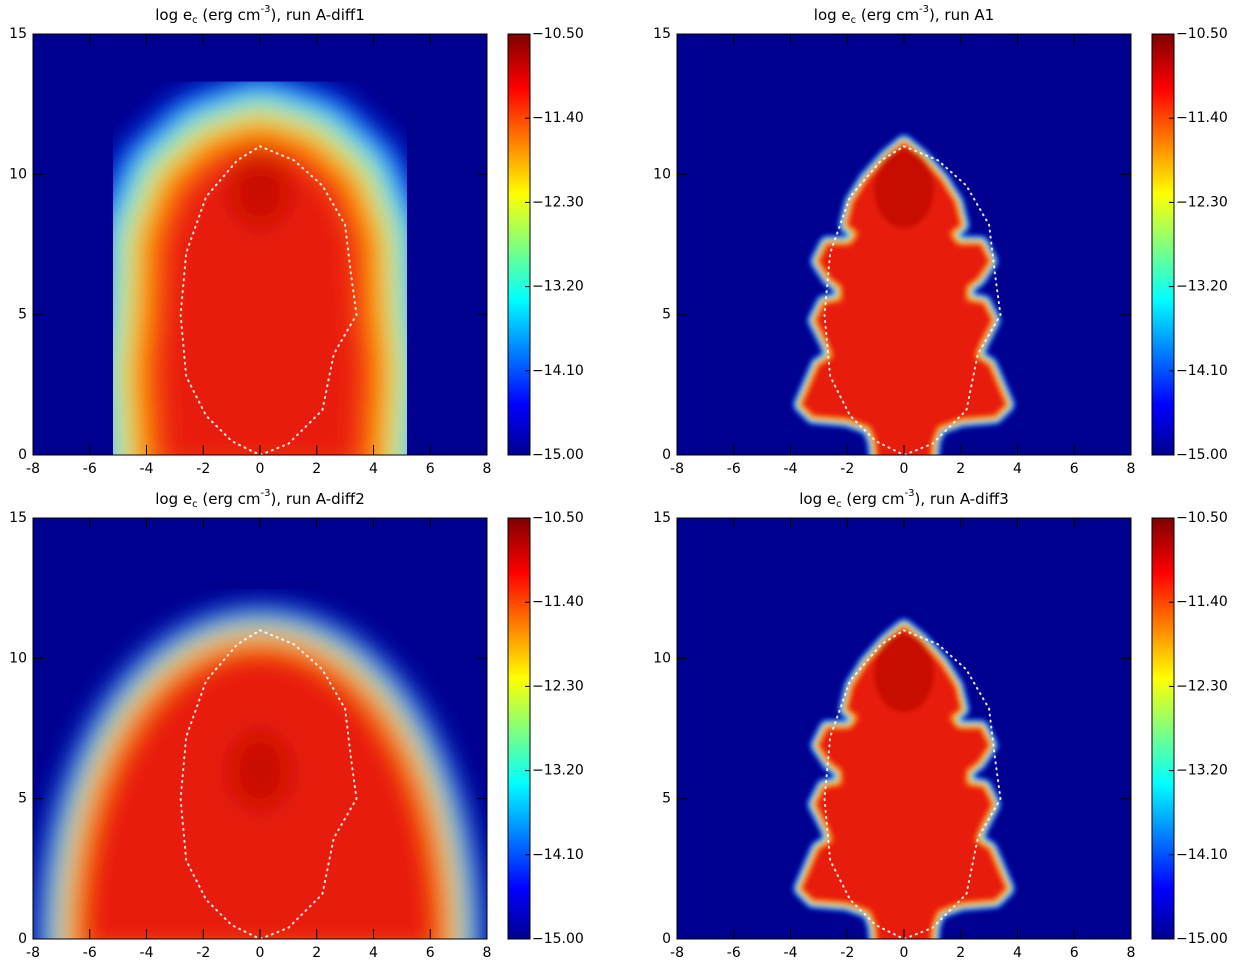  Describe the element at coordinates (904, 15) in the screenshot. I see `panel-title: log ec (erg cm-3), run A1` at that location.